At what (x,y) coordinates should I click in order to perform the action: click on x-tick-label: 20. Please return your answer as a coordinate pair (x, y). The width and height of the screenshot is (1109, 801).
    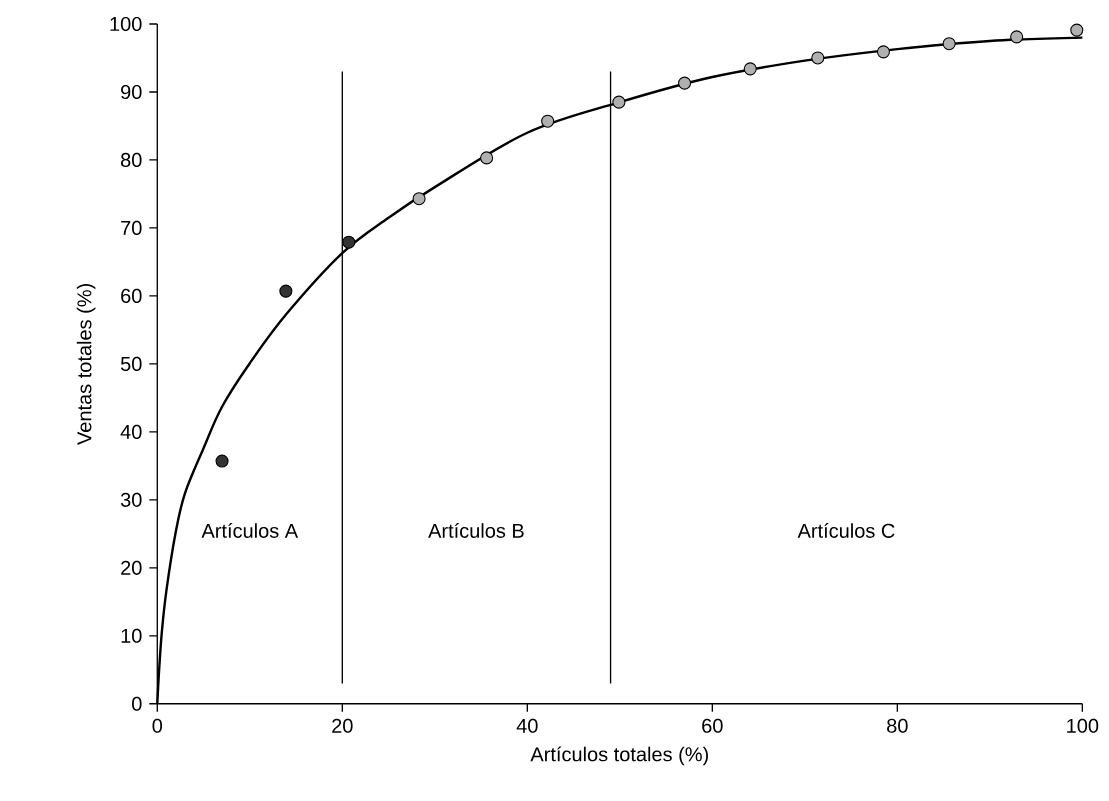
    Looking at the image, I should click on (342, 725).